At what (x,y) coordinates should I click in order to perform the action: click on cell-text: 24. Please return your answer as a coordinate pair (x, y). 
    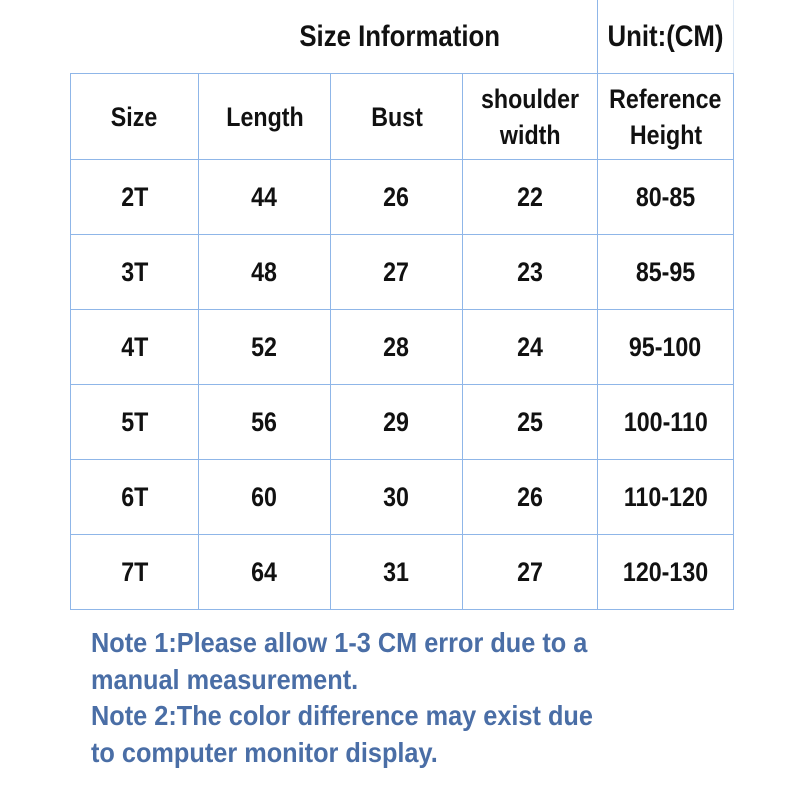
    Looking at the image, I should click on (530, 347).